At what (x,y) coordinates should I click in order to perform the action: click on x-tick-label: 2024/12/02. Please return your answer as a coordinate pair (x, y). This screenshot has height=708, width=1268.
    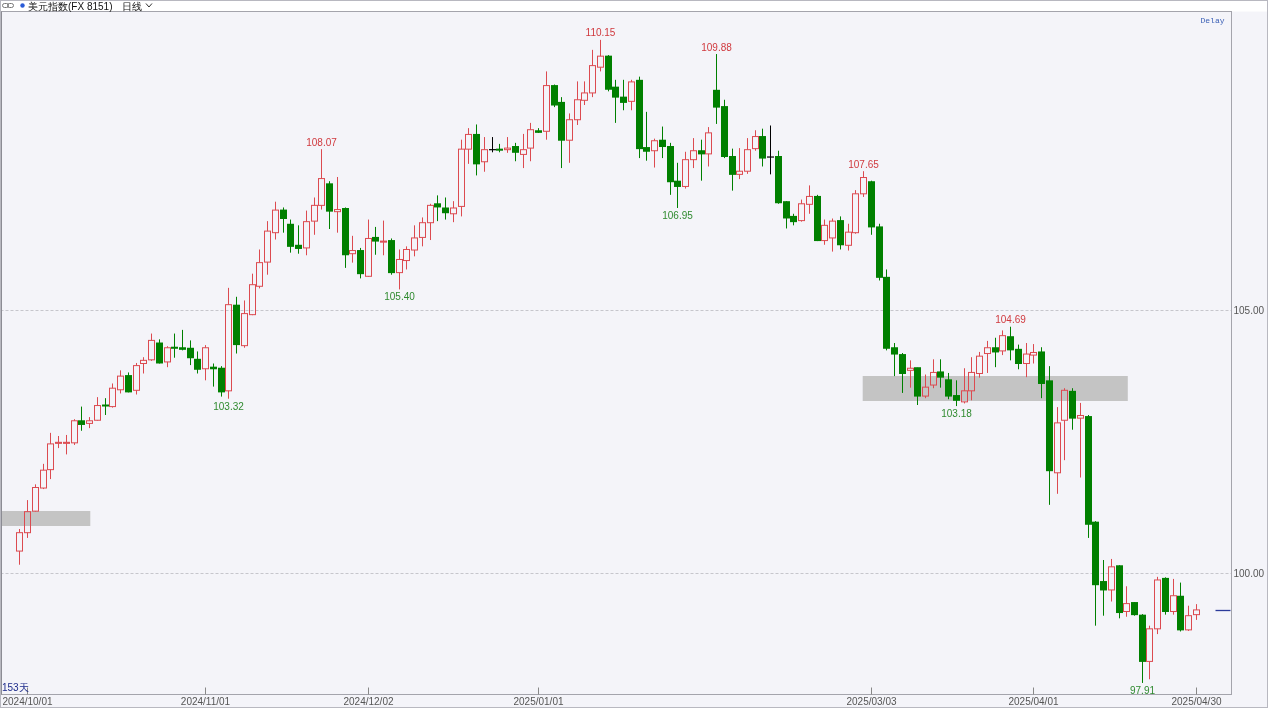
    Looking at the image, I should click on (368, 701).